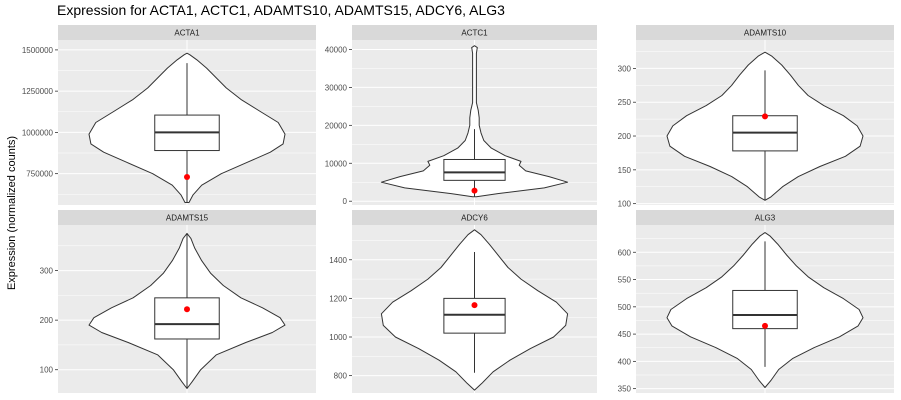 The image size is (901, 400). I want to click on strip-label: ADAMTS10, so click(765, 33).